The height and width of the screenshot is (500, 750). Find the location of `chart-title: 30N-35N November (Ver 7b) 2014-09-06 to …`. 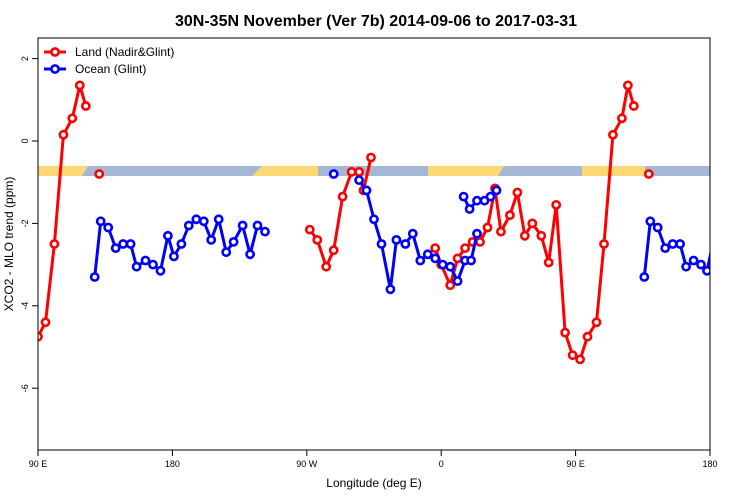

chart-title: 30N-35N November (Ver 7b) 2014-09-06 to … is located at coordinates (376, 21).